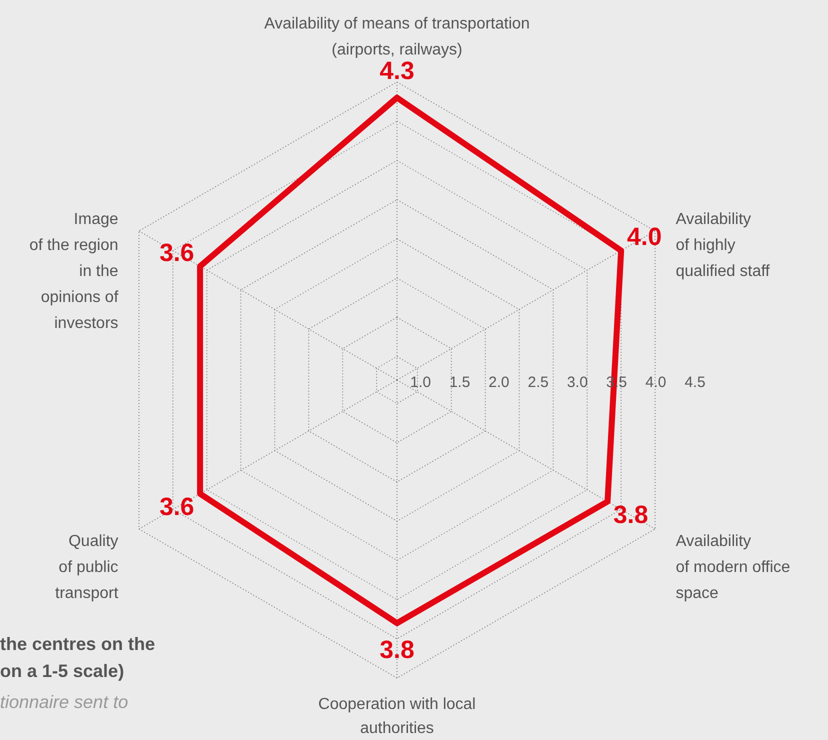 This screenshot has height=740, width=828. I want to click on spoke-label: Quality of public transport, so click(87, 567).